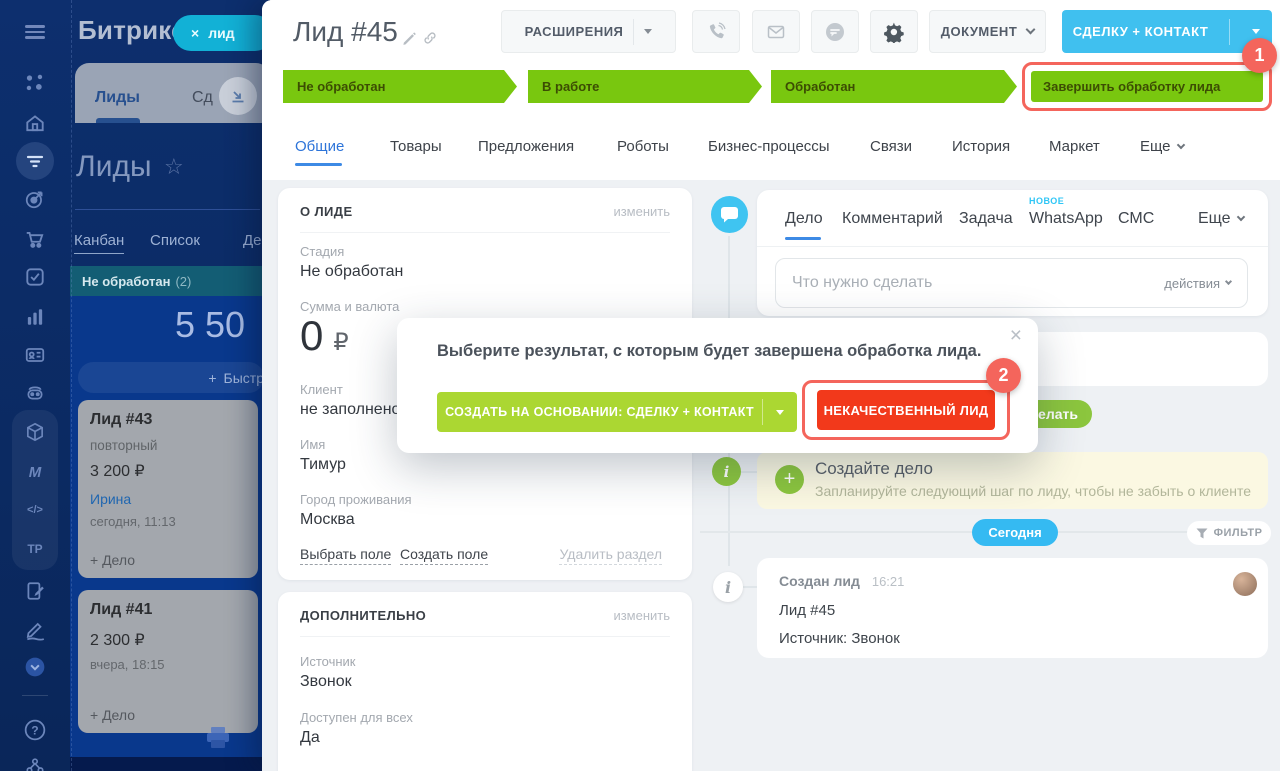 This screenshot has width=1280, height=771. Describe the element at coordinates (35, 355) in the screenshot. I see `contact-card-icon` at that location.